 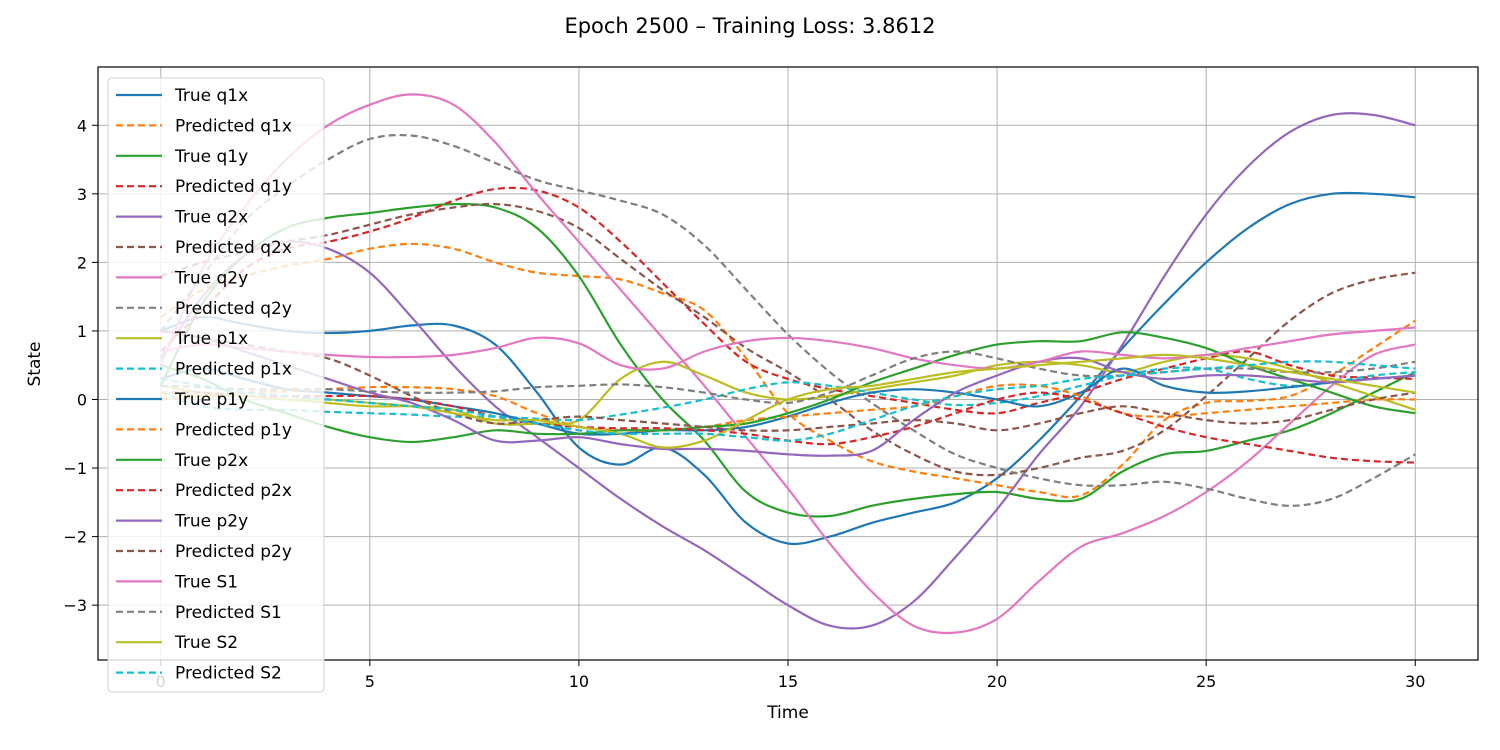 I want to click on legend-label: True p2y, so click(x=211, y=522).